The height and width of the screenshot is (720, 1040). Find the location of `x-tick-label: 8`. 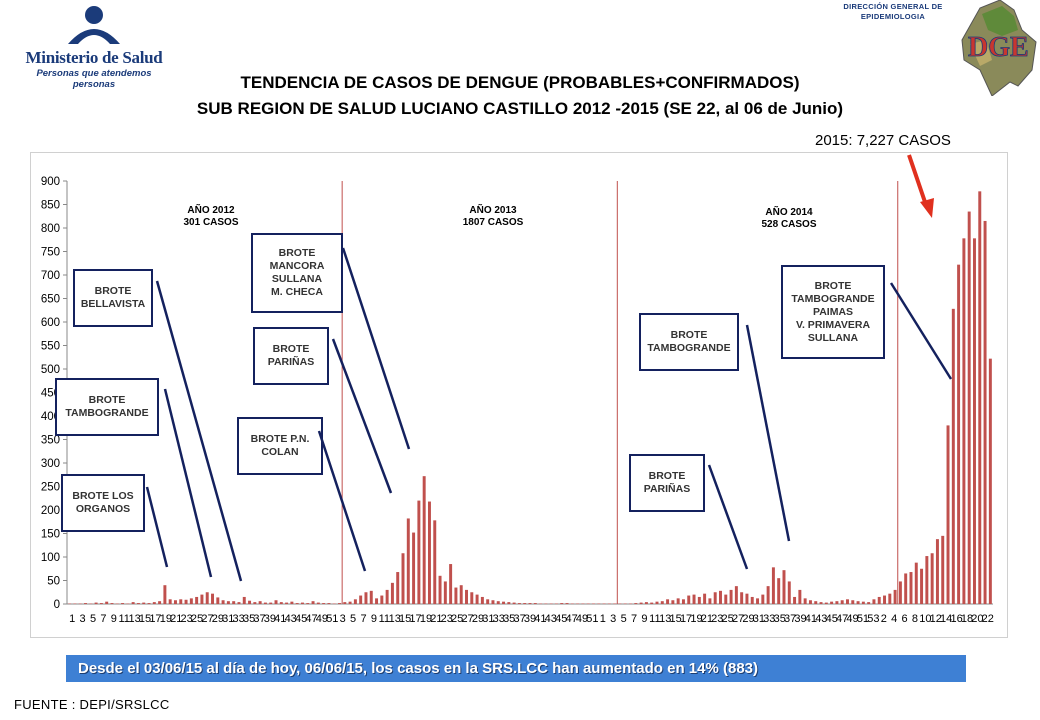

x-tick-label: 8 is located at coordinates (915, 619).